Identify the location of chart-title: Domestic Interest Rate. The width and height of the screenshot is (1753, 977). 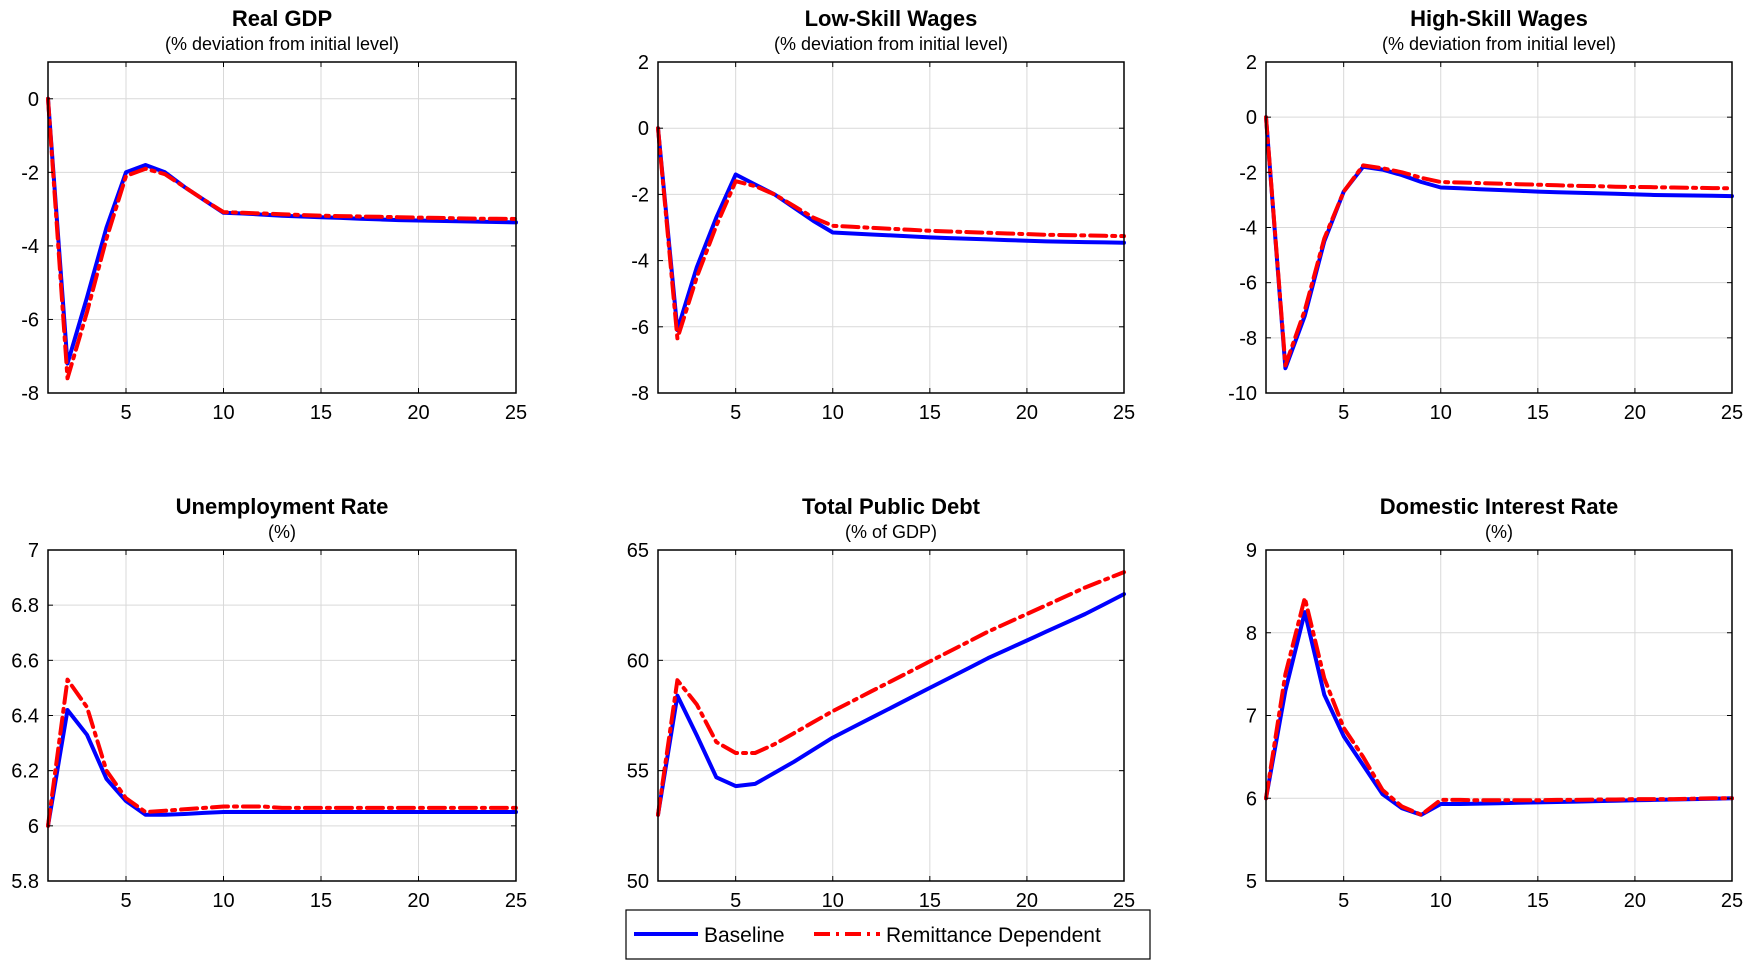
(1499, 506).